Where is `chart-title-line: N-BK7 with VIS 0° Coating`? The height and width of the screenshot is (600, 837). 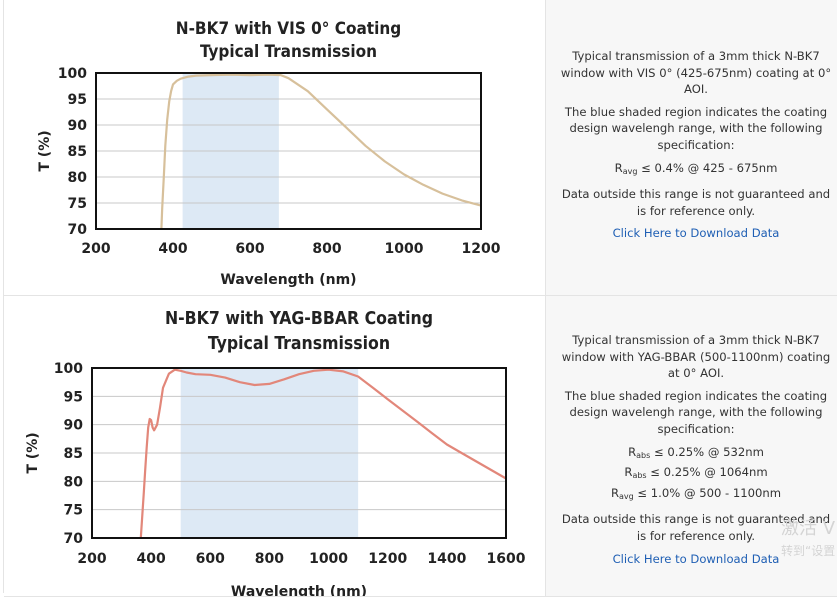
chart-title-line: N-BK7 with VIS 0° Coating is located at coordinates (288, 29).